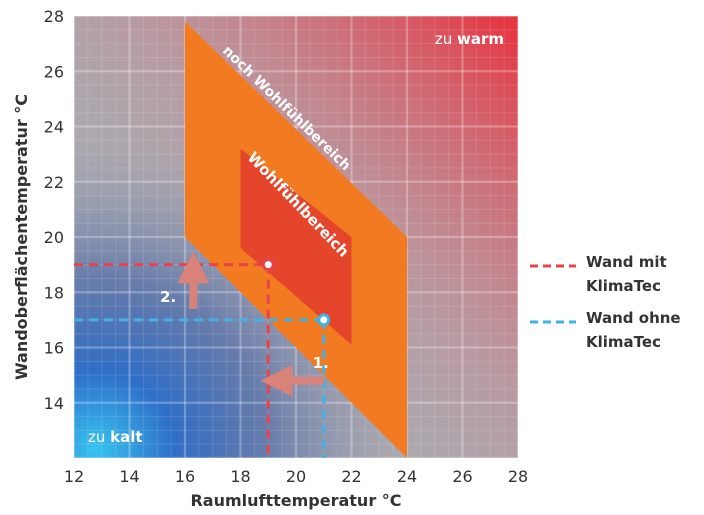 This screenshot has height=515, width=704. What do you see at coordinates (54, 210) in the screenshot?
I see `y-axis-ticks: 14 16 18 20 22 24 26 28` at bounding box center [54, 210].